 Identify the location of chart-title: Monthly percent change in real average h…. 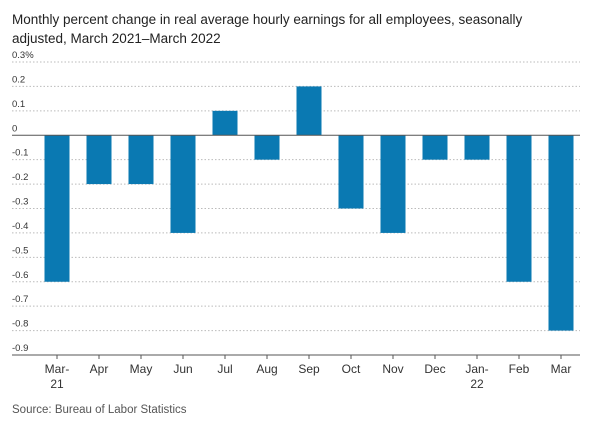
(267, 29).